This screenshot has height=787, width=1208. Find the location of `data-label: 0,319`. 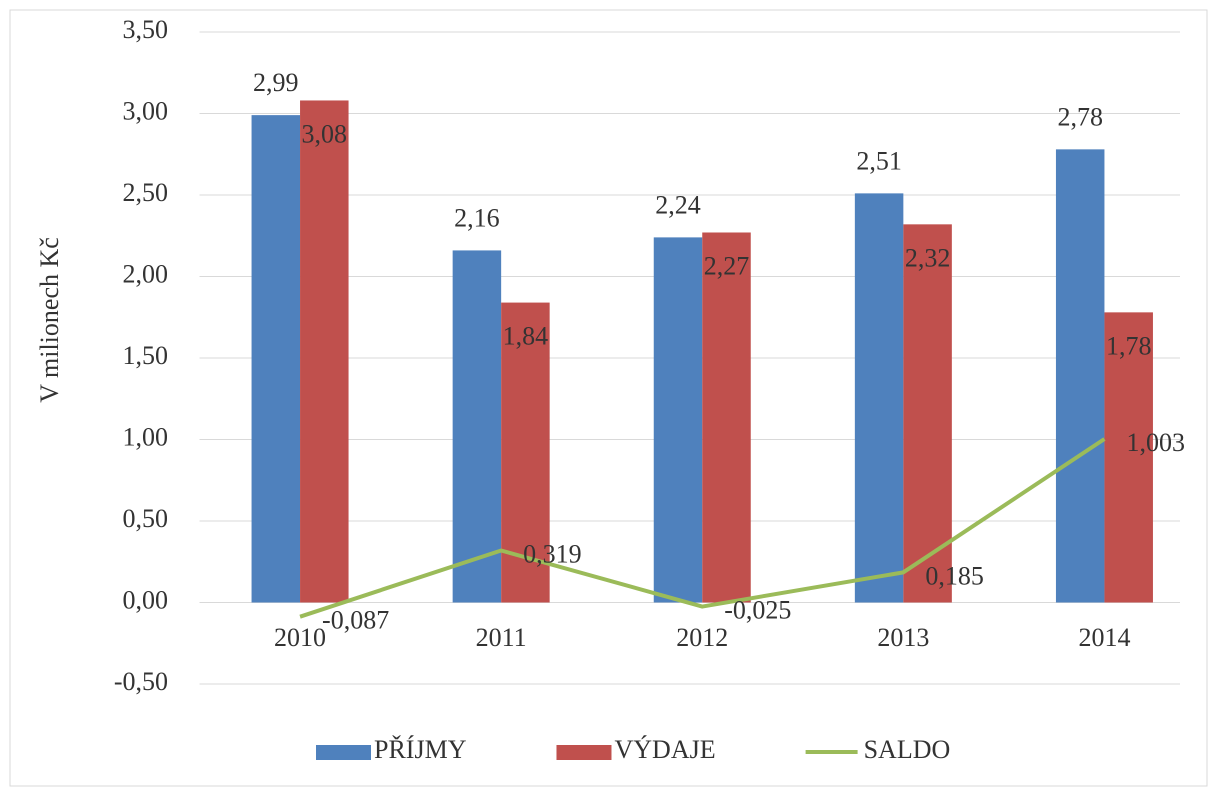

data-label: 0,319 is located at coordinates (552, 553).